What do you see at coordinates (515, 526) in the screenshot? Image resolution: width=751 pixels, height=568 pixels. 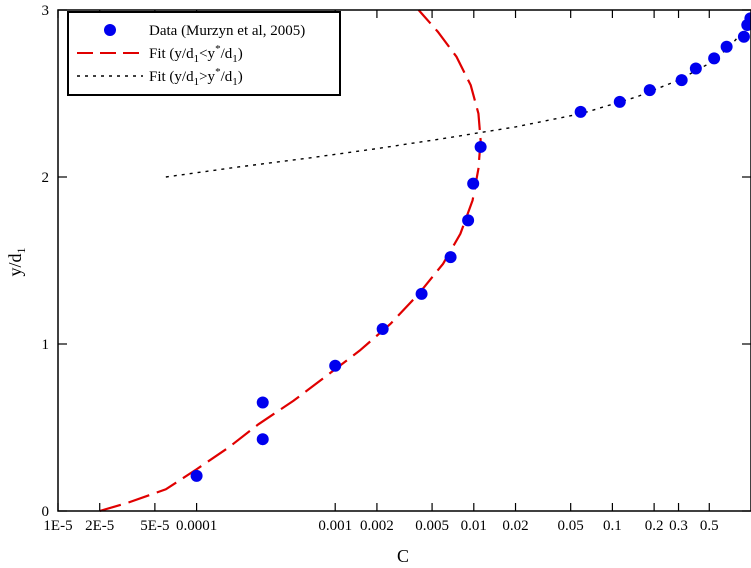 I see `x-tick-label: 0.02` at bounding box center [515, 526].